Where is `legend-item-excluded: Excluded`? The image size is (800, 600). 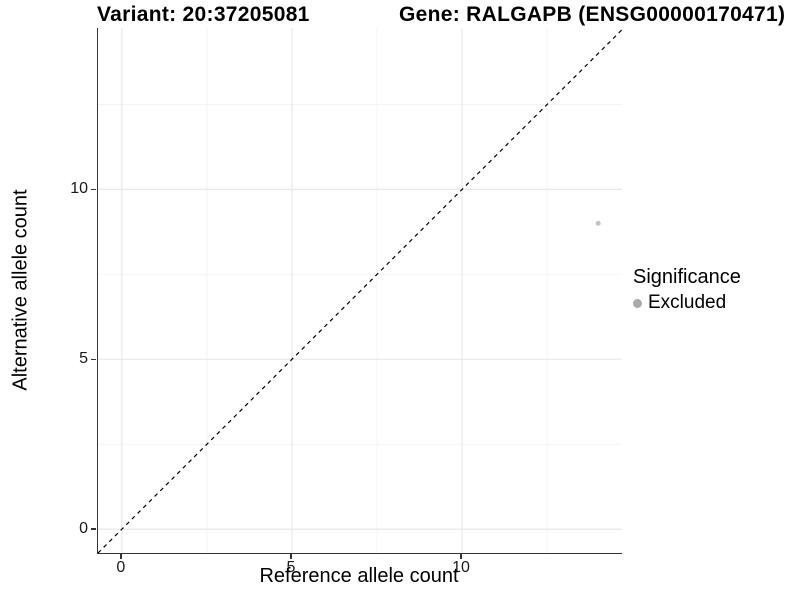
legend-item-excluded: Excluded is located at coordinates (687, 303).